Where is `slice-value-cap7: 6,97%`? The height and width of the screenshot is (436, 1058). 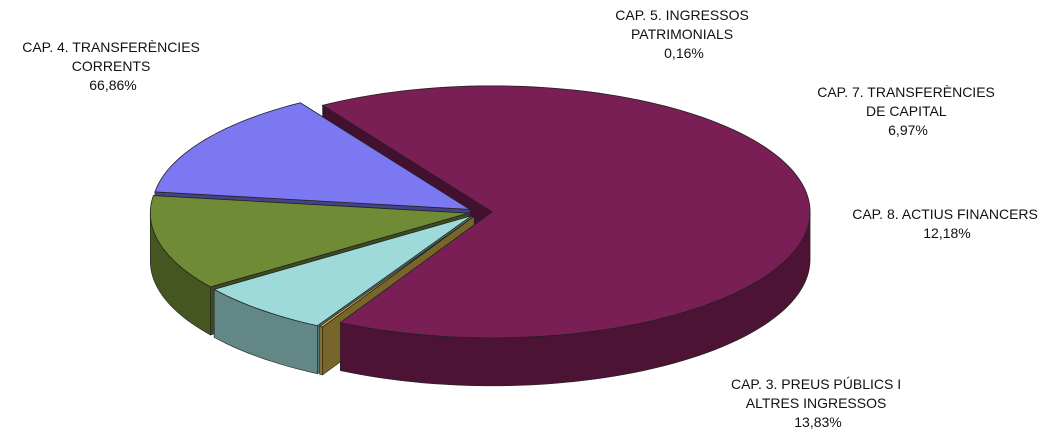
slice-value-cap7: 6,97% is located at coordinates (908, 130).